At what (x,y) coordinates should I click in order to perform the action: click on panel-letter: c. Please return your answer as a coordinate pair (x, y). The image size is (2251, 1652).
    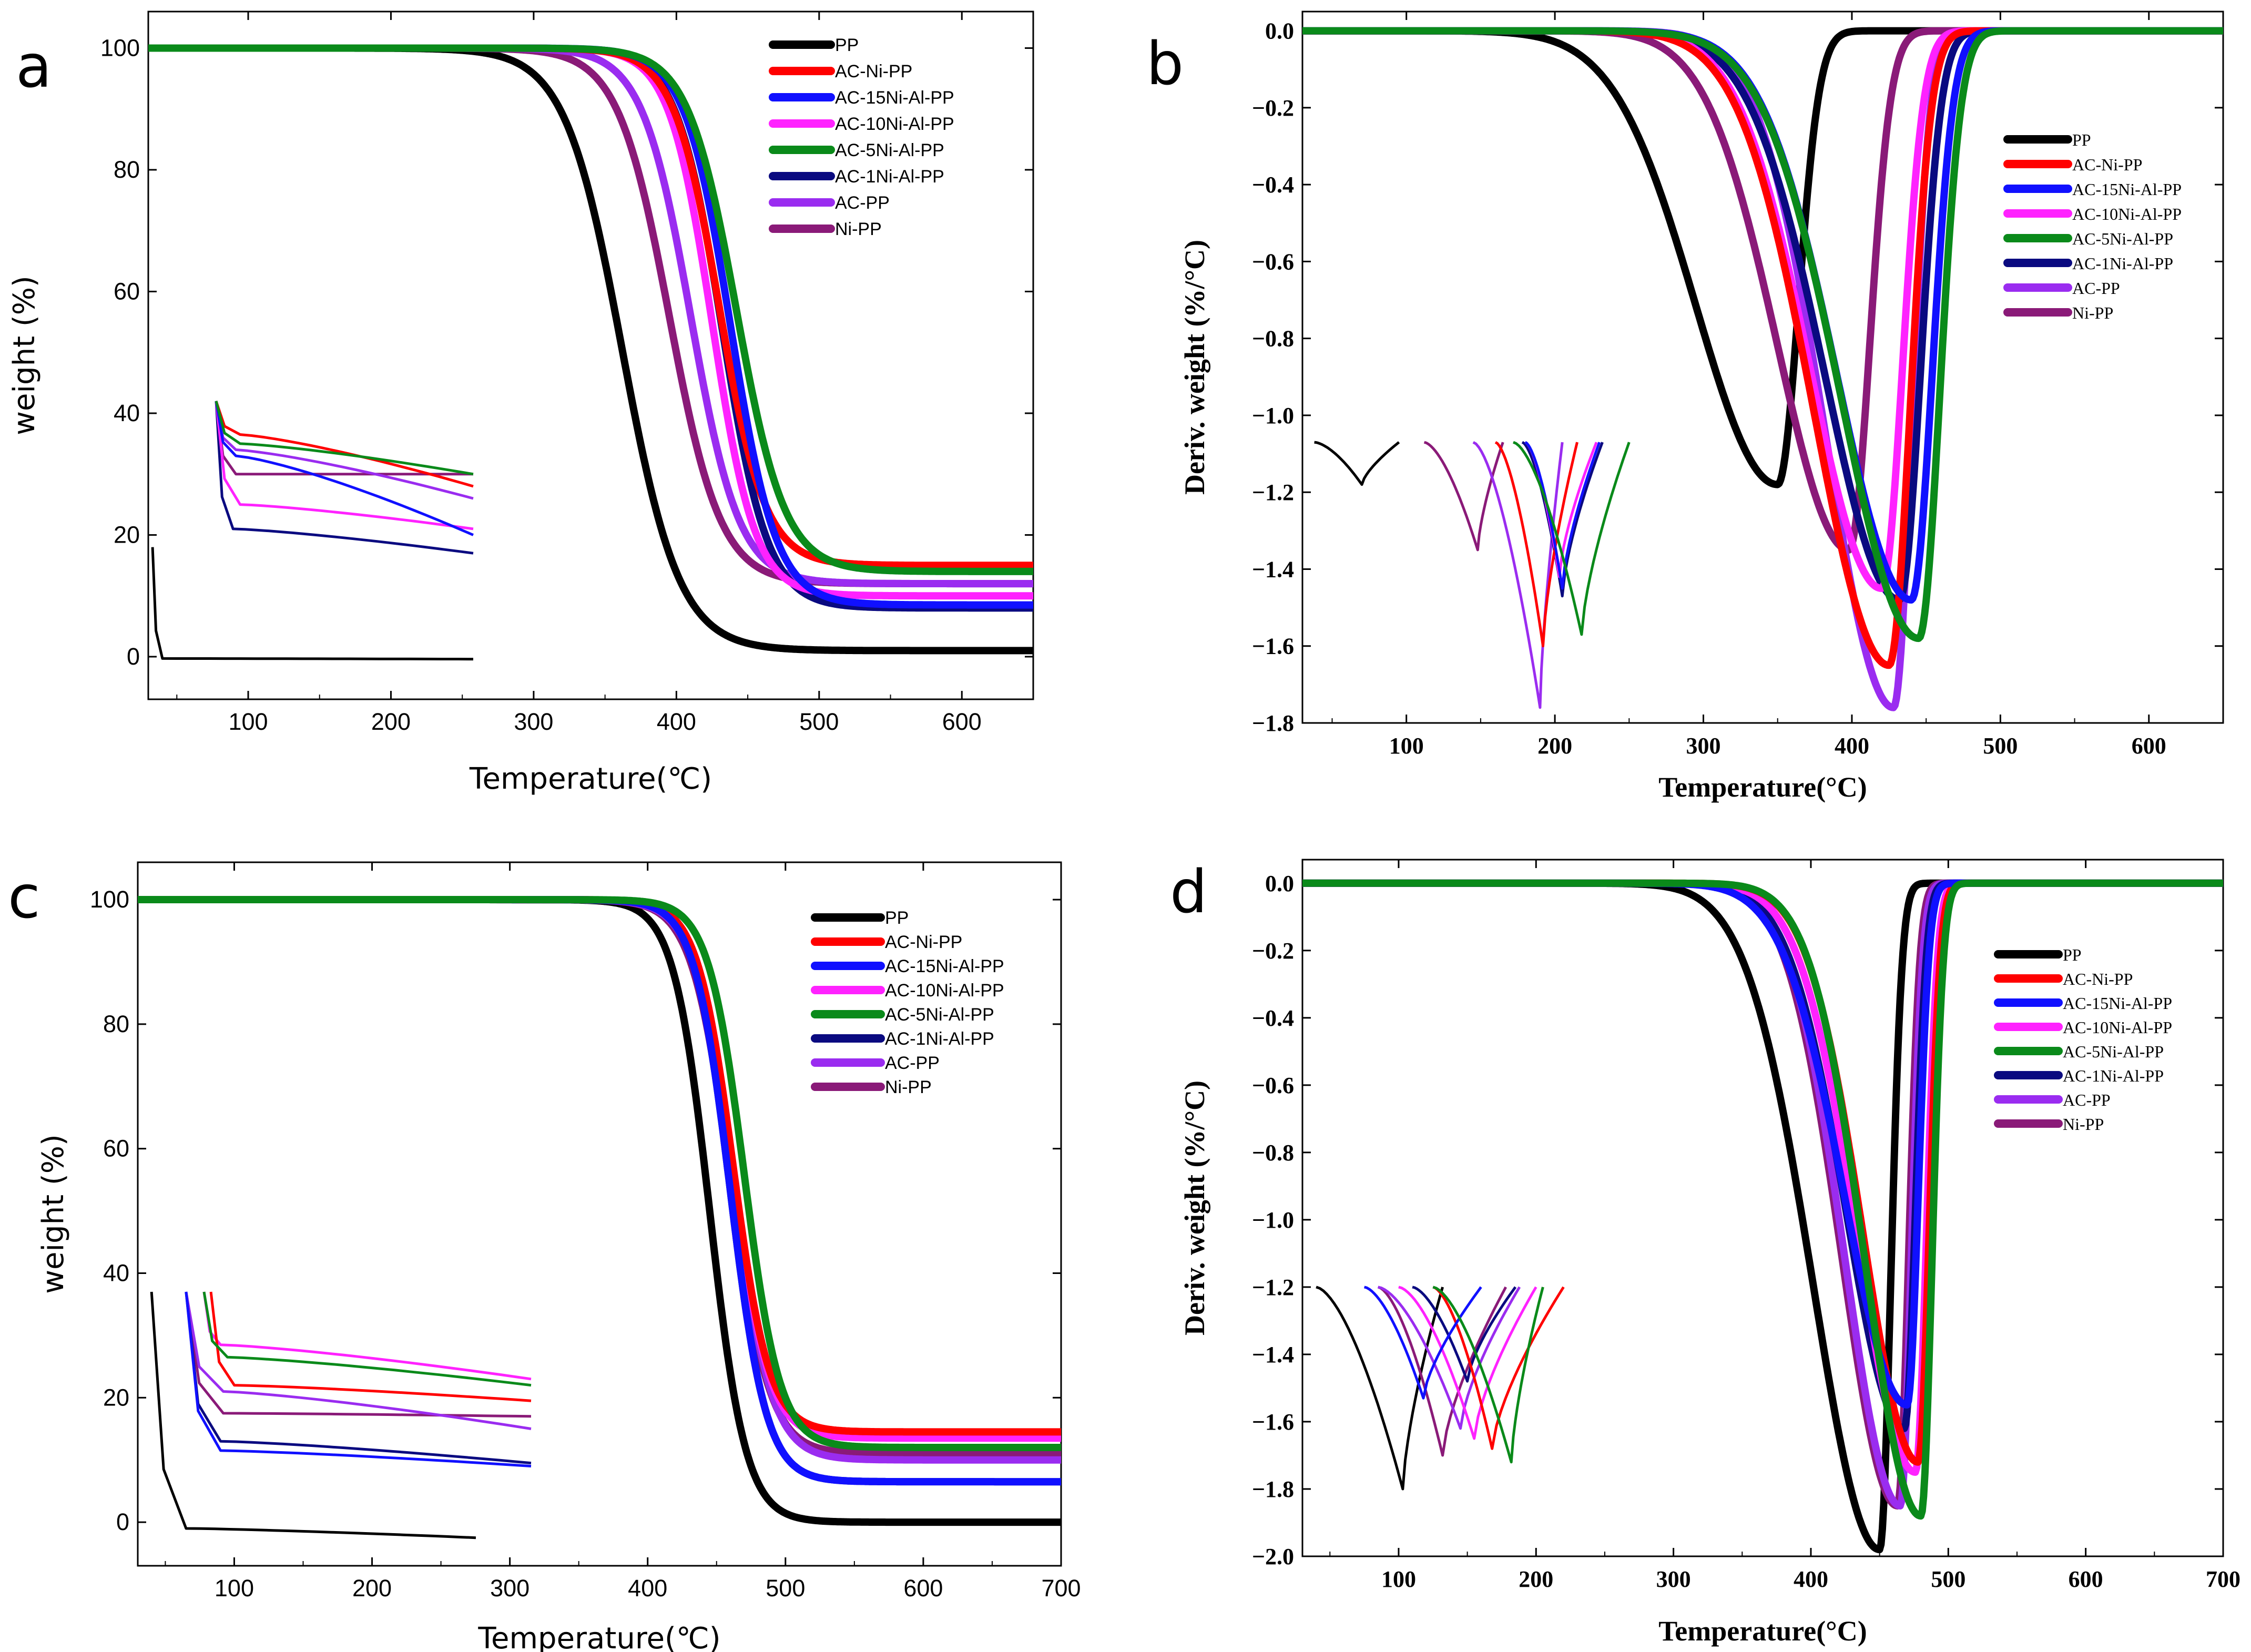
    Looking at the image, I should click on (24, 897).